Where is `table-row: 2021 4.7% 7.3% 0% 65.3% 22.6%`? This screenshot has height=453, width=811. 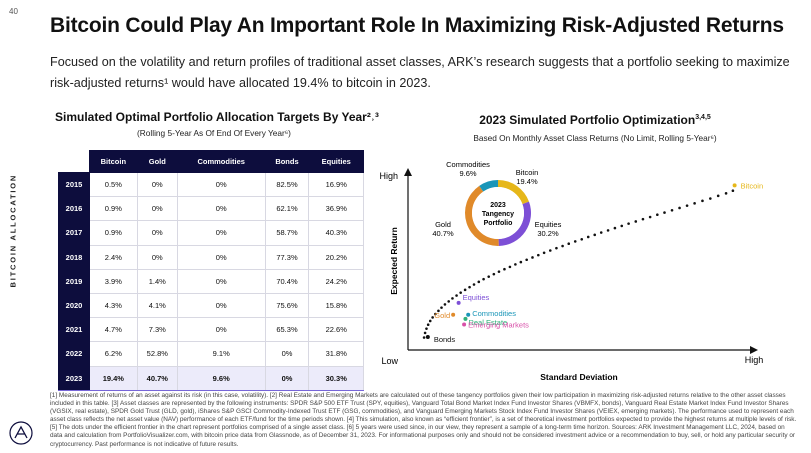
table-row: 2021 4.7% 7.3% 0% 65.3% 22.6% is located at coordinates (211, 330).